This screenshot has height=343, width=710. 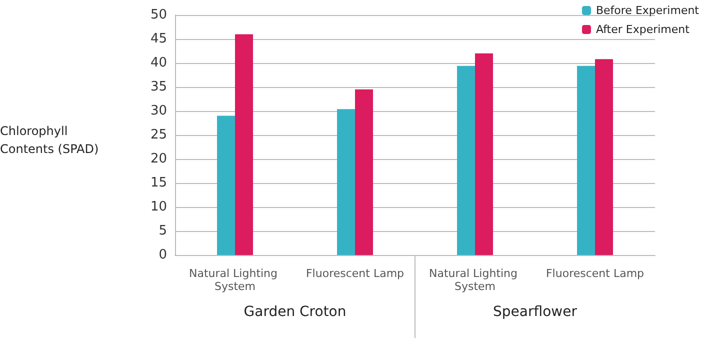 I want to click on legend-label: Before Experiment, so click(x=648, y=10).